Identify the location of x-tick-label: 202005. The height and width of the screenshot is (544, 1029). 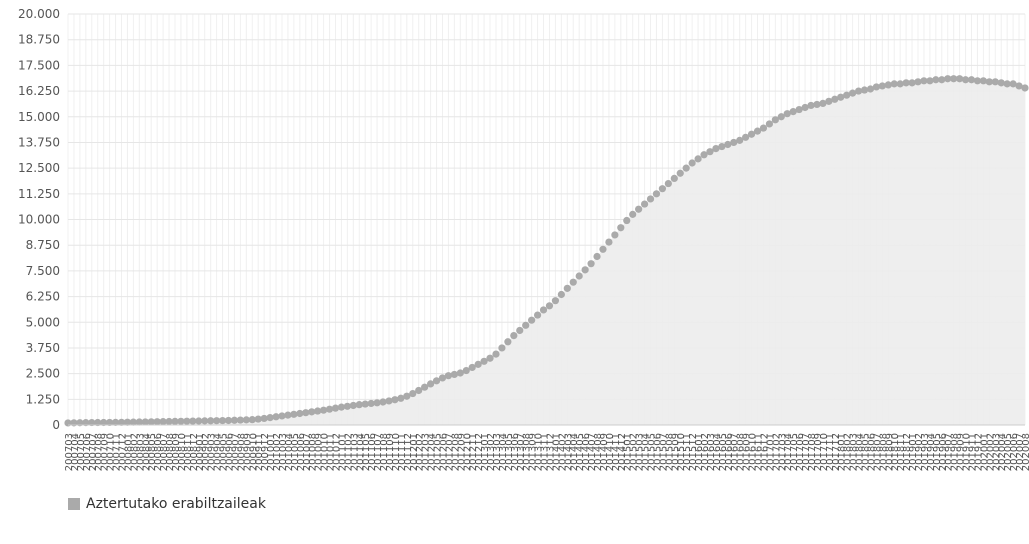
(1008, 452).